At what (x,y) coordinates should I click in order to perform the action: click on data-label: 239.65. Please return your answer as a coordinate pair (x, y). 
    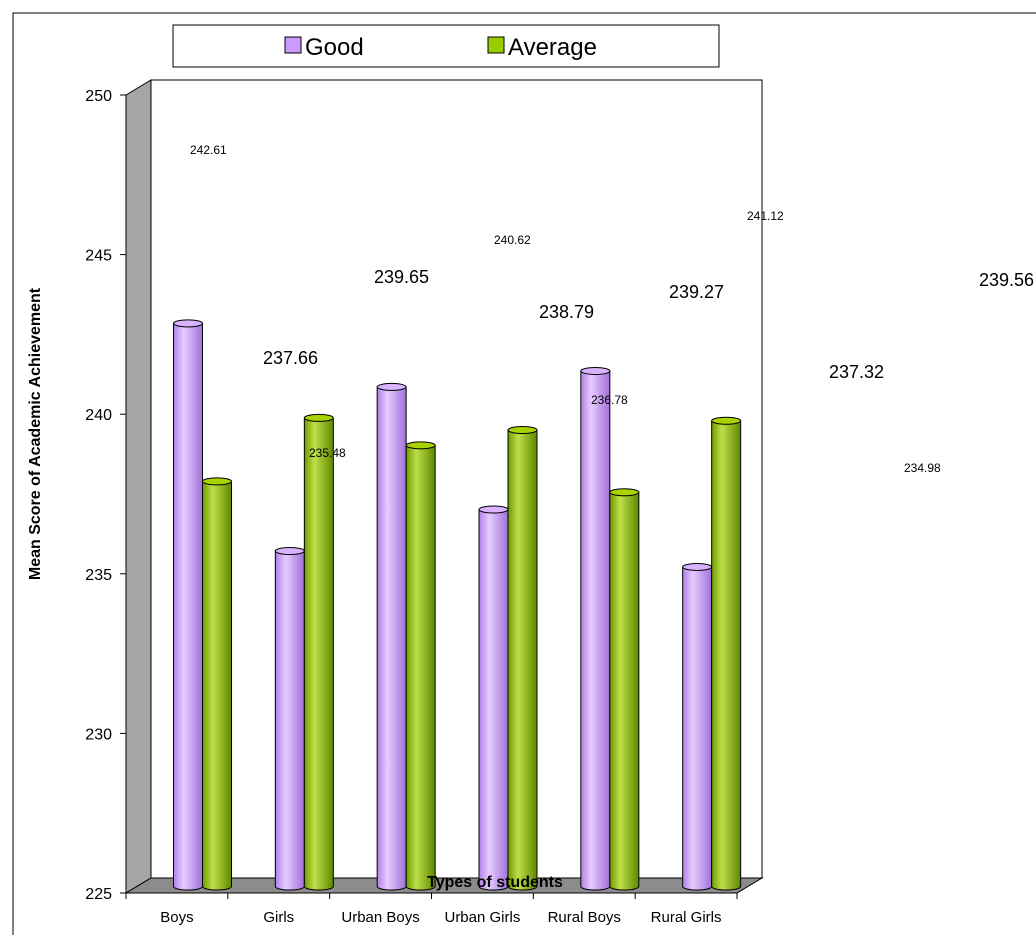
    Looking at the image, I should click on (401, 277).